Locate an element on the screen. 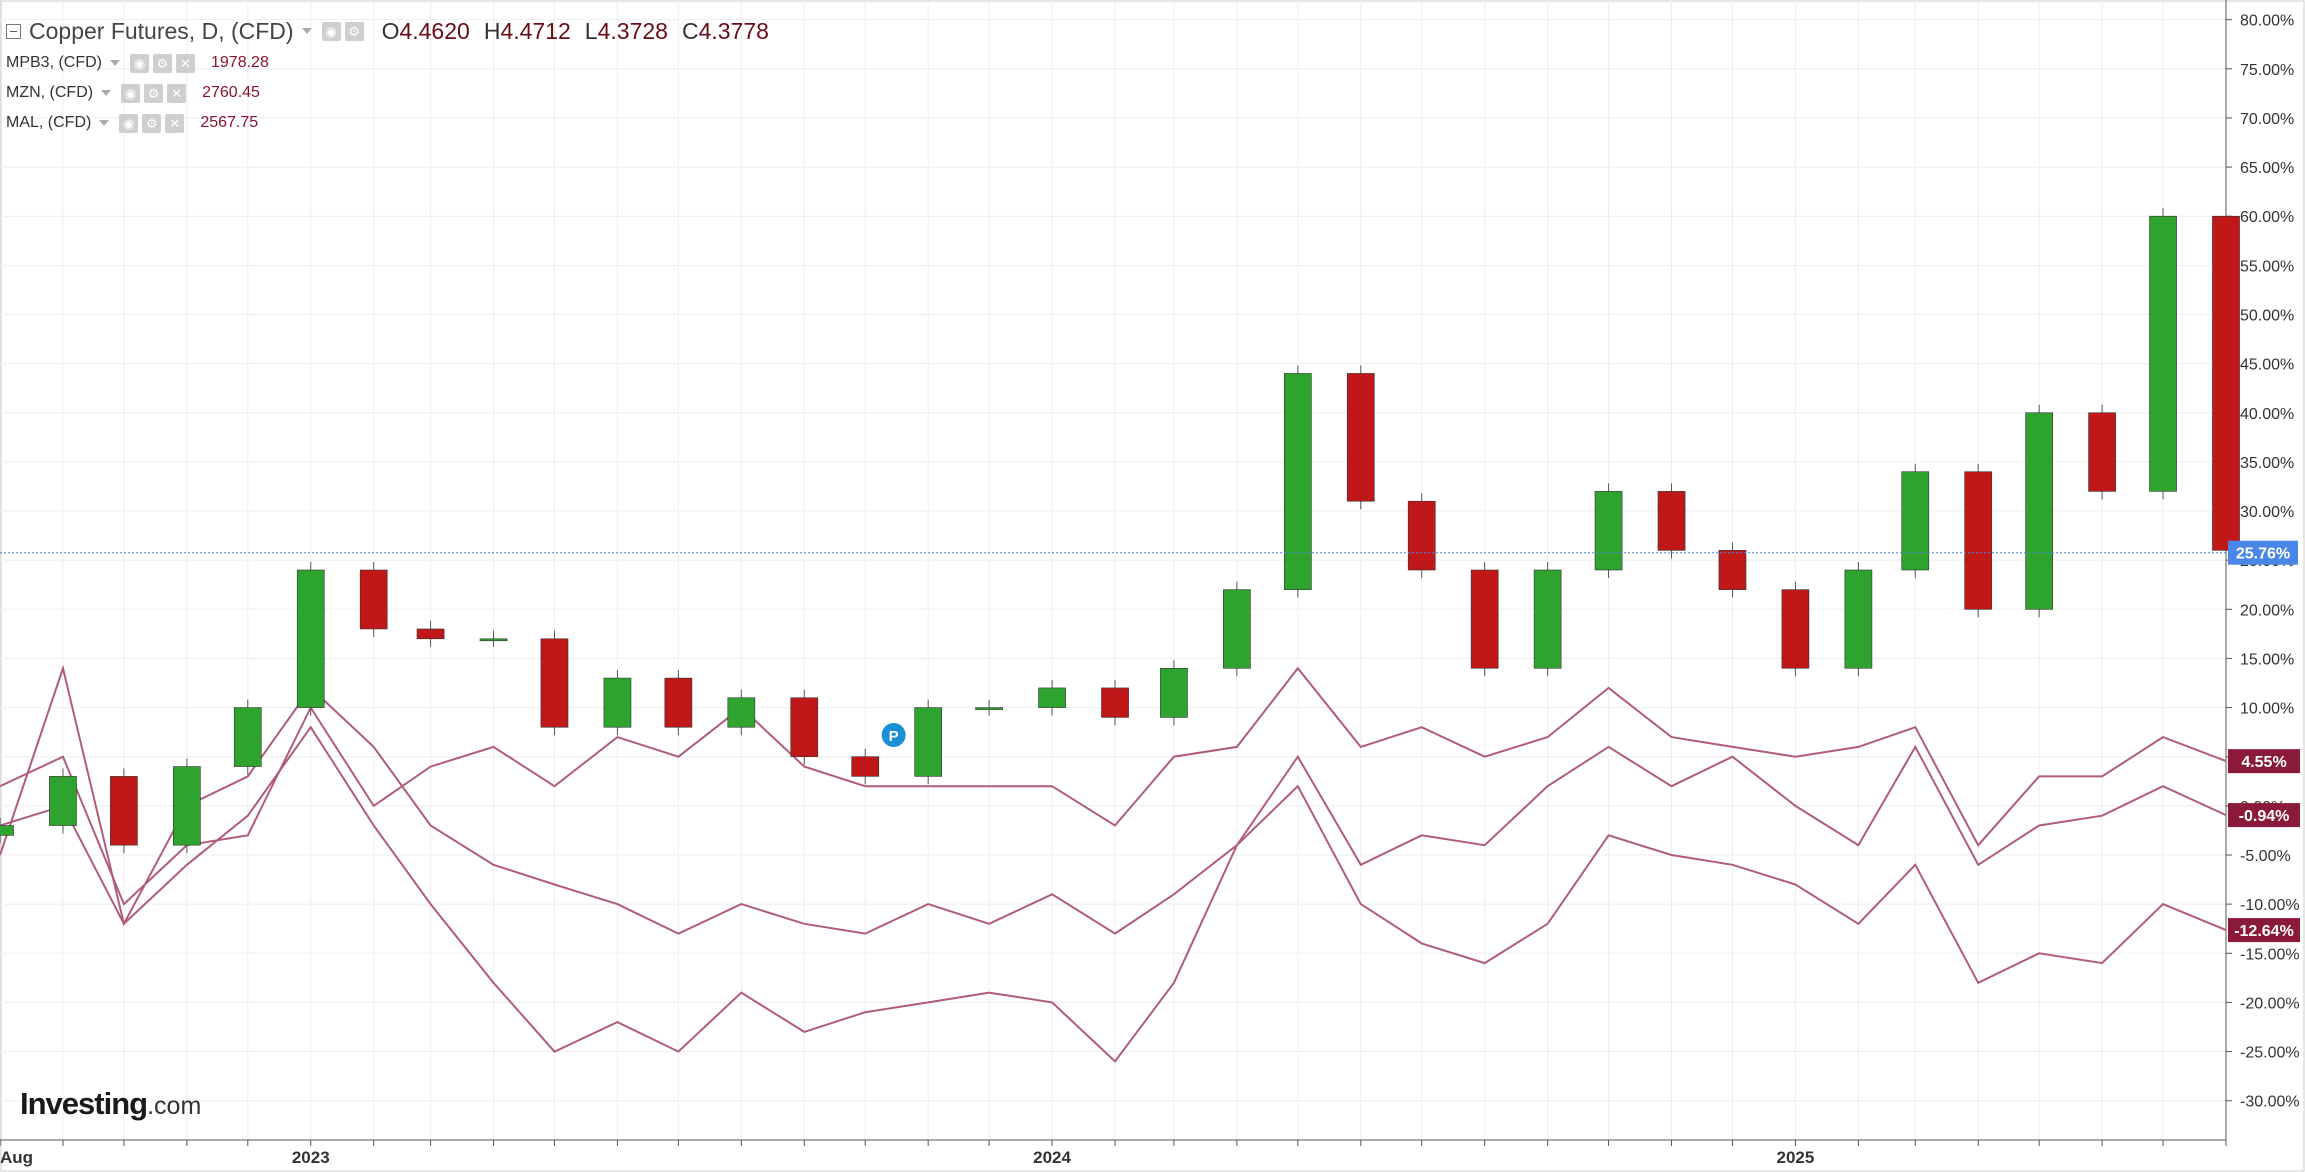 This screenshot has height=1172, width=2305. y-tick-label: 20.00% is located at coordinates (2267, 610).